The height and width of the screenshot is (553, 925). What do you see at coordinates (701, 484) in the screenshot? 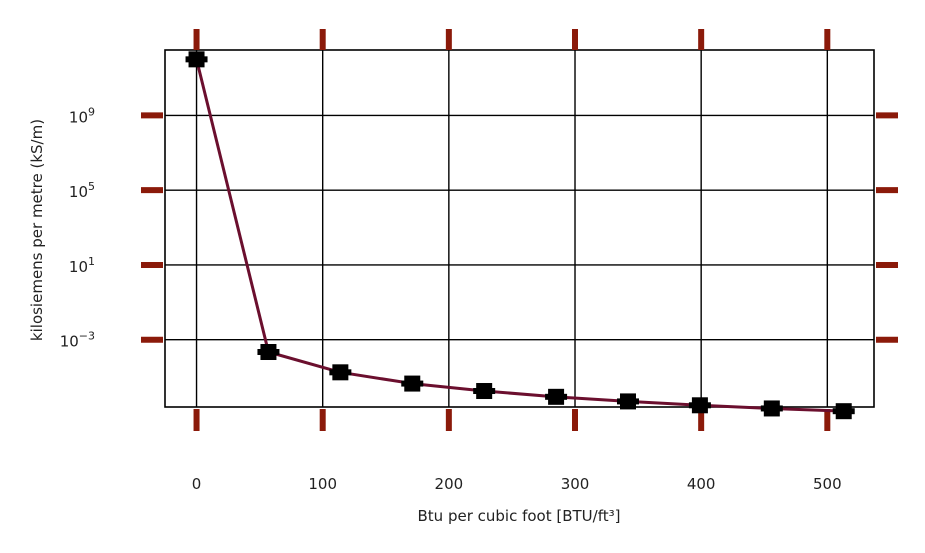
I see `x-tick-label: 400` at bounding box center [701, 484].